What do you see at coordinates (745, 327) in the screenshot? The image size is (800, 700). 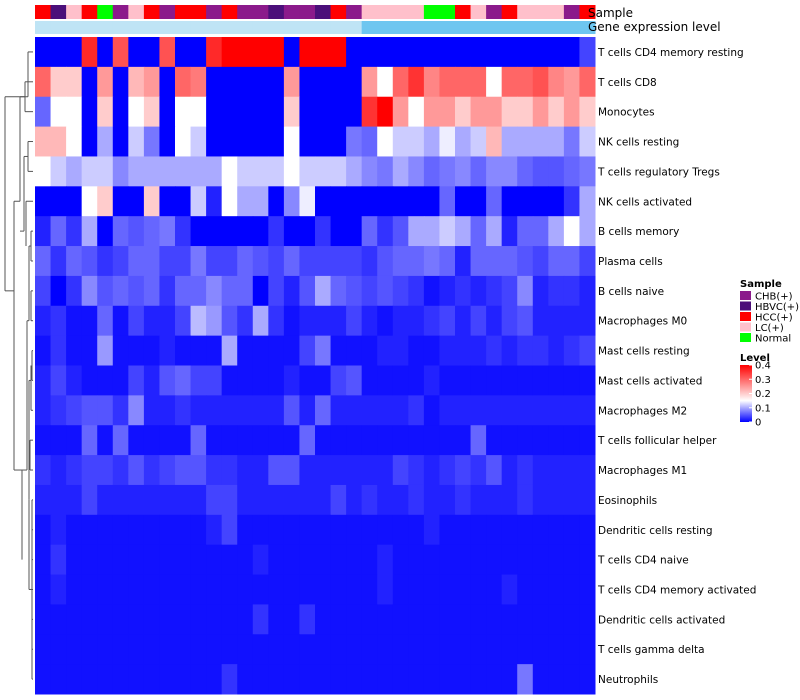 I see `legend-sample-swatch` at bounding box center [745, 327].